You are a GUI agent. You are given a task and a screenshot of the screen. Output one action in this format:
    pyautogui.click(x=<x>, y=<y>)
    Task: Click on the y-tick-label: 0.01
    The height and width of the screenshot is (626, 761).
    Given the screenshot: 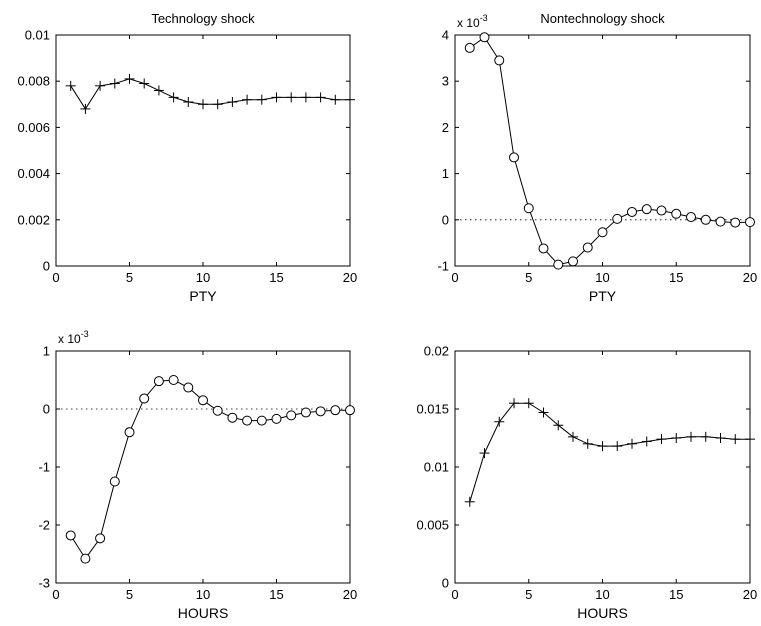 What is the action you would take?
    pyautogui.click(x=436, y=467)
    